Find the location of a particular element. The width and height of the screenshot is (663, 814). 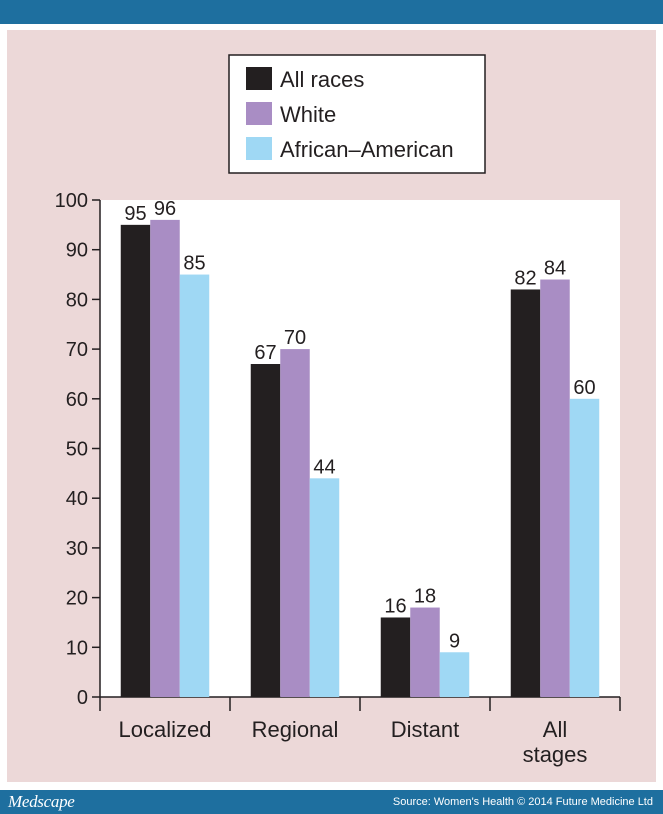

category-label-2-0: Distant is located at coordinates (425, 729).